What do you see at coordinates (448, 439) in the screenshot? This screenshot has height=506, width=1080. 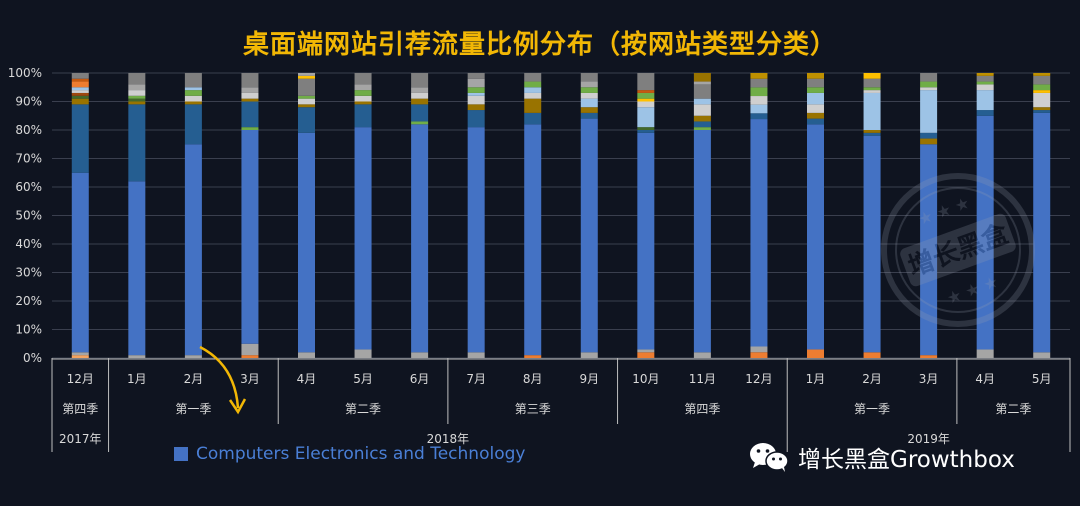 I see `x-year-label: 2018年` at bounding box center [448, 439].